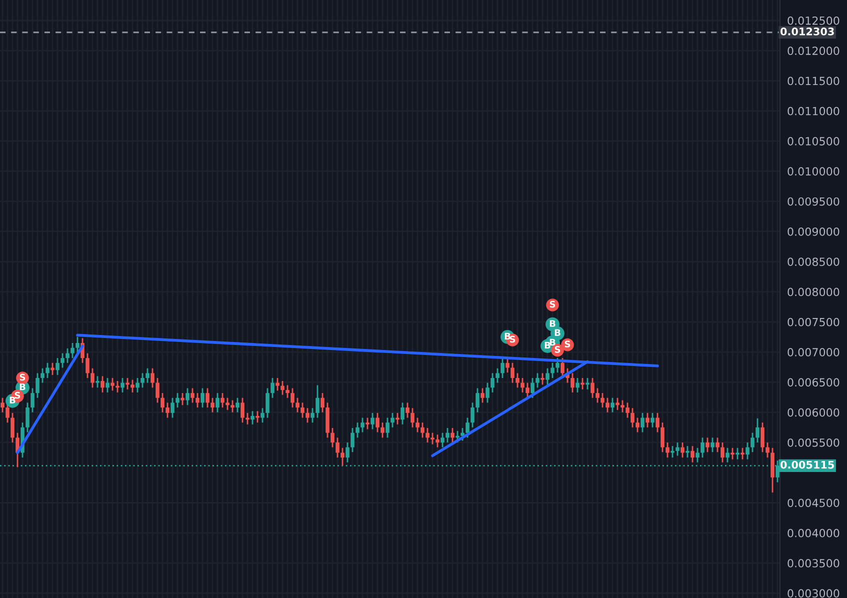 This screenshot has height=598, width=847. I want to click on y-tick-label: 0.011000, so click(814, 111).